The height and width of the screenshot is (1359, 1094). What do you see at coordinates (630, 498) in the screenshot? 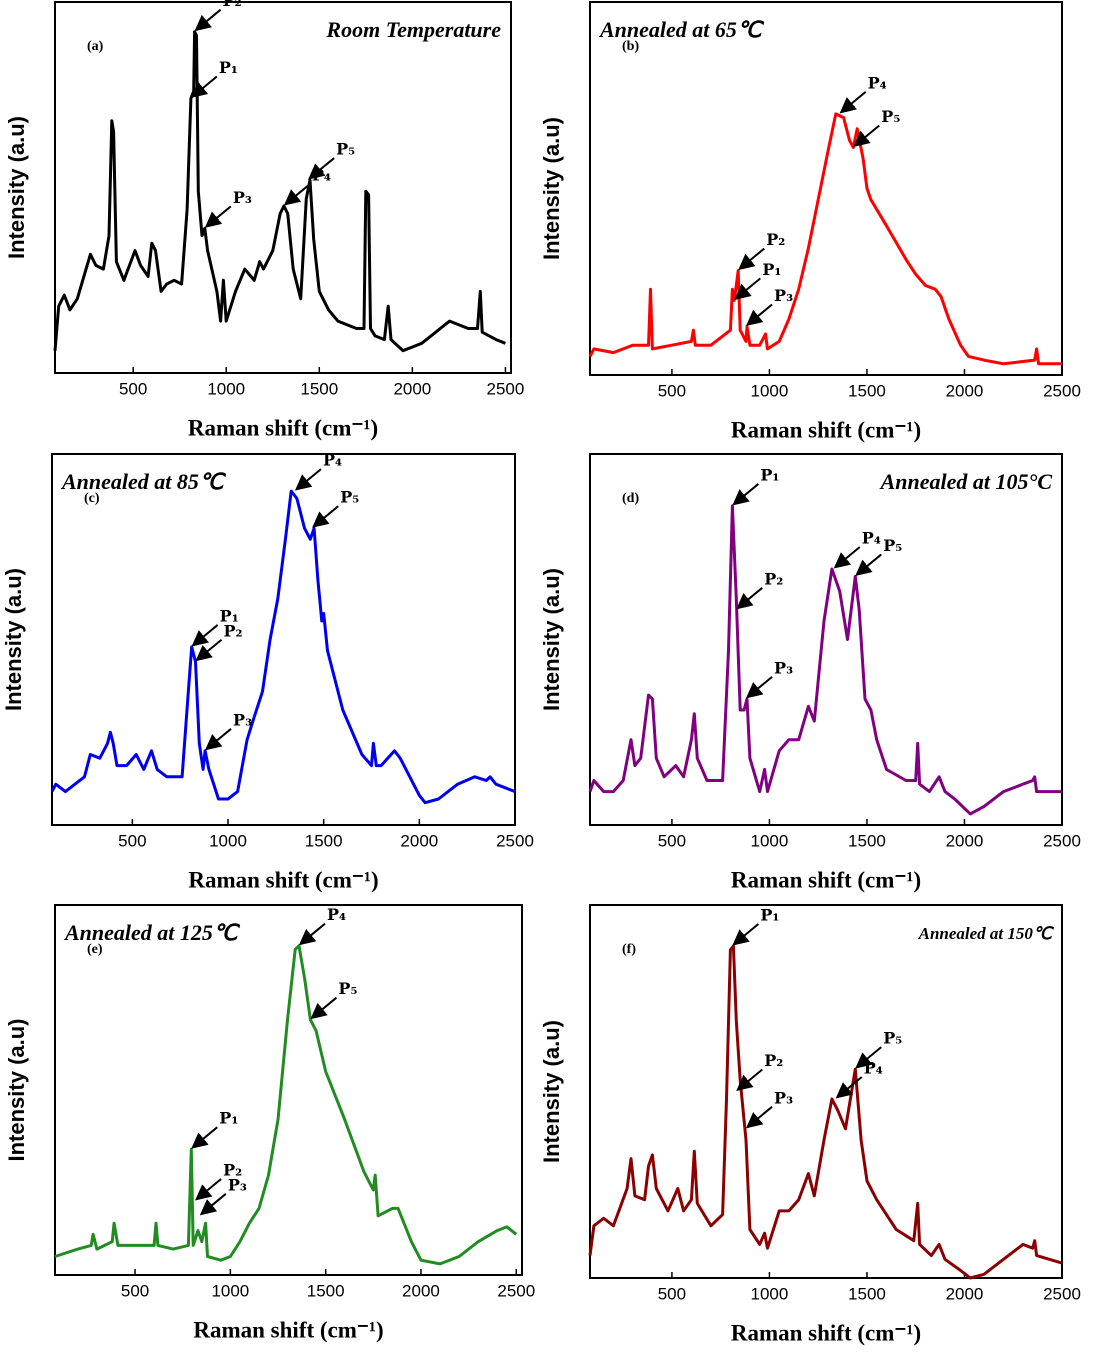
I see `panel-label: (d)` at bounding box center [630, 498].